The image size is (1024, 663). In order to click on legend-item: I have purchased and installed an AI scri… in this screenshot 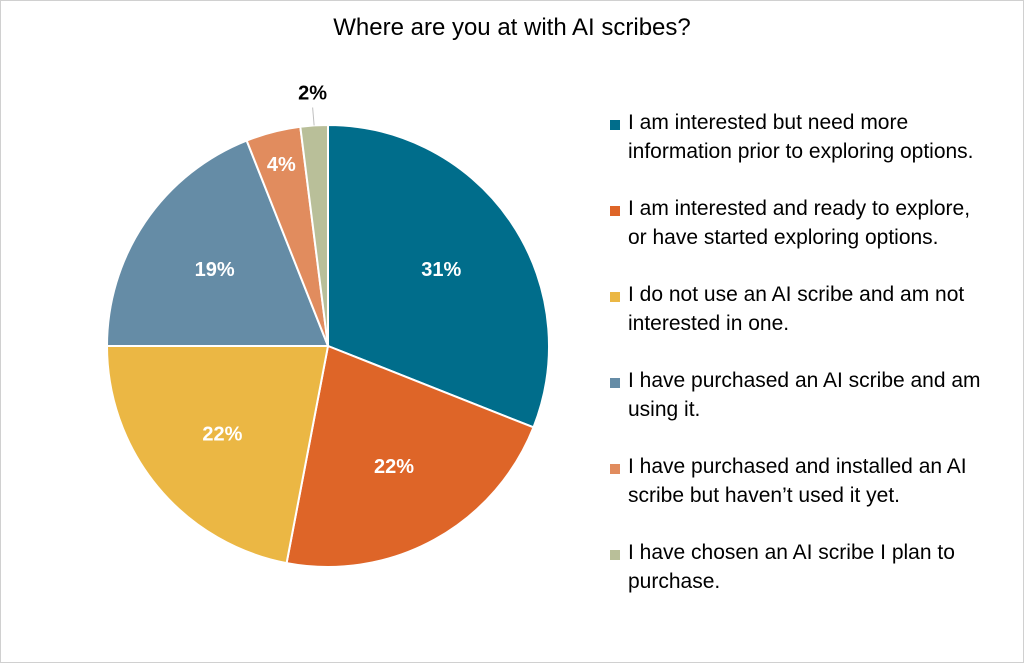, I will do `click(813, 495)`.